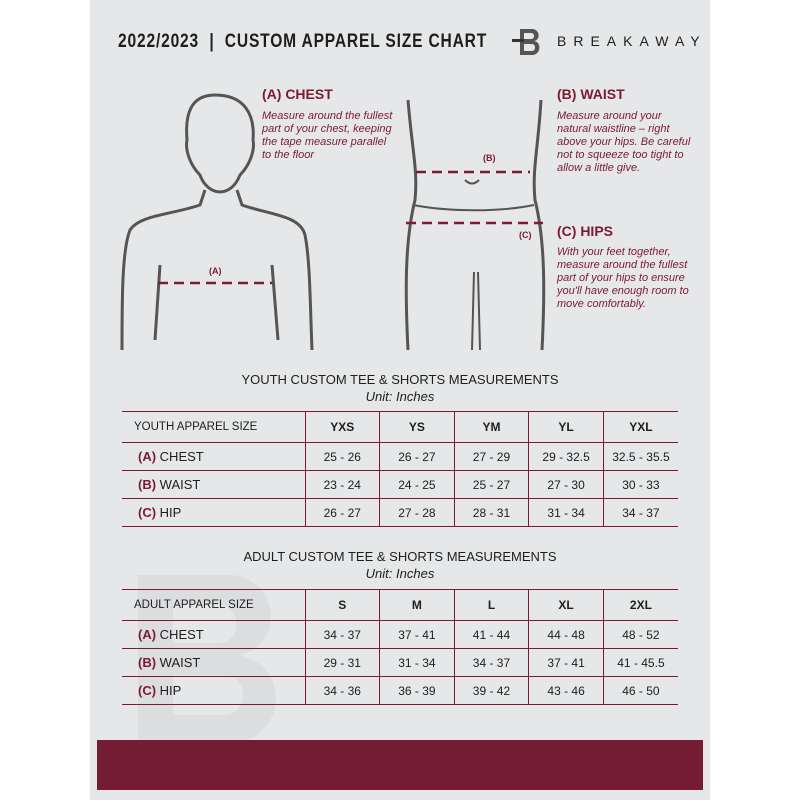 This screenshot has height=800, width=800. I want to click on cell: 24 - 25, so click(417, 484).